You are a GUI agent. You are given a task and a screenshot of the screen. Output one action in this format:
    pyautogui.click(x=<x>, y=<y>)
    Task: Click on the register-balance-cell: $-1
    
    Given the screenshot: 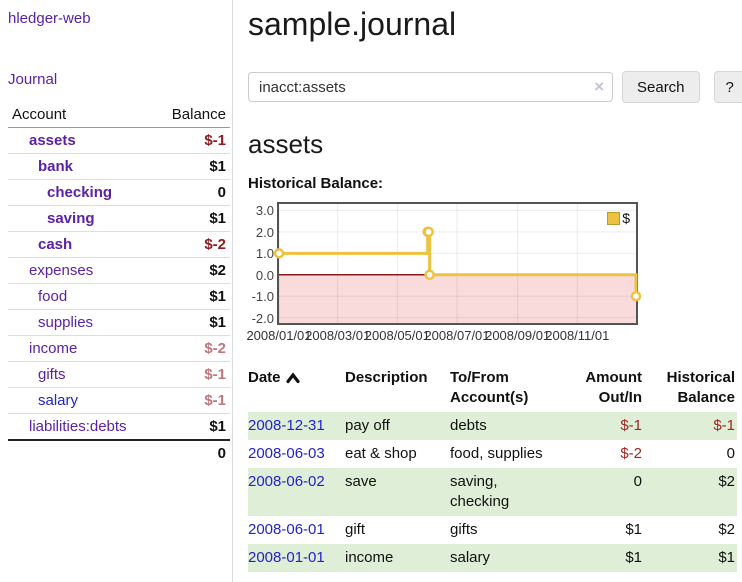 What is the action you would take?
    pyautogui.click(x=690, y=426)
    